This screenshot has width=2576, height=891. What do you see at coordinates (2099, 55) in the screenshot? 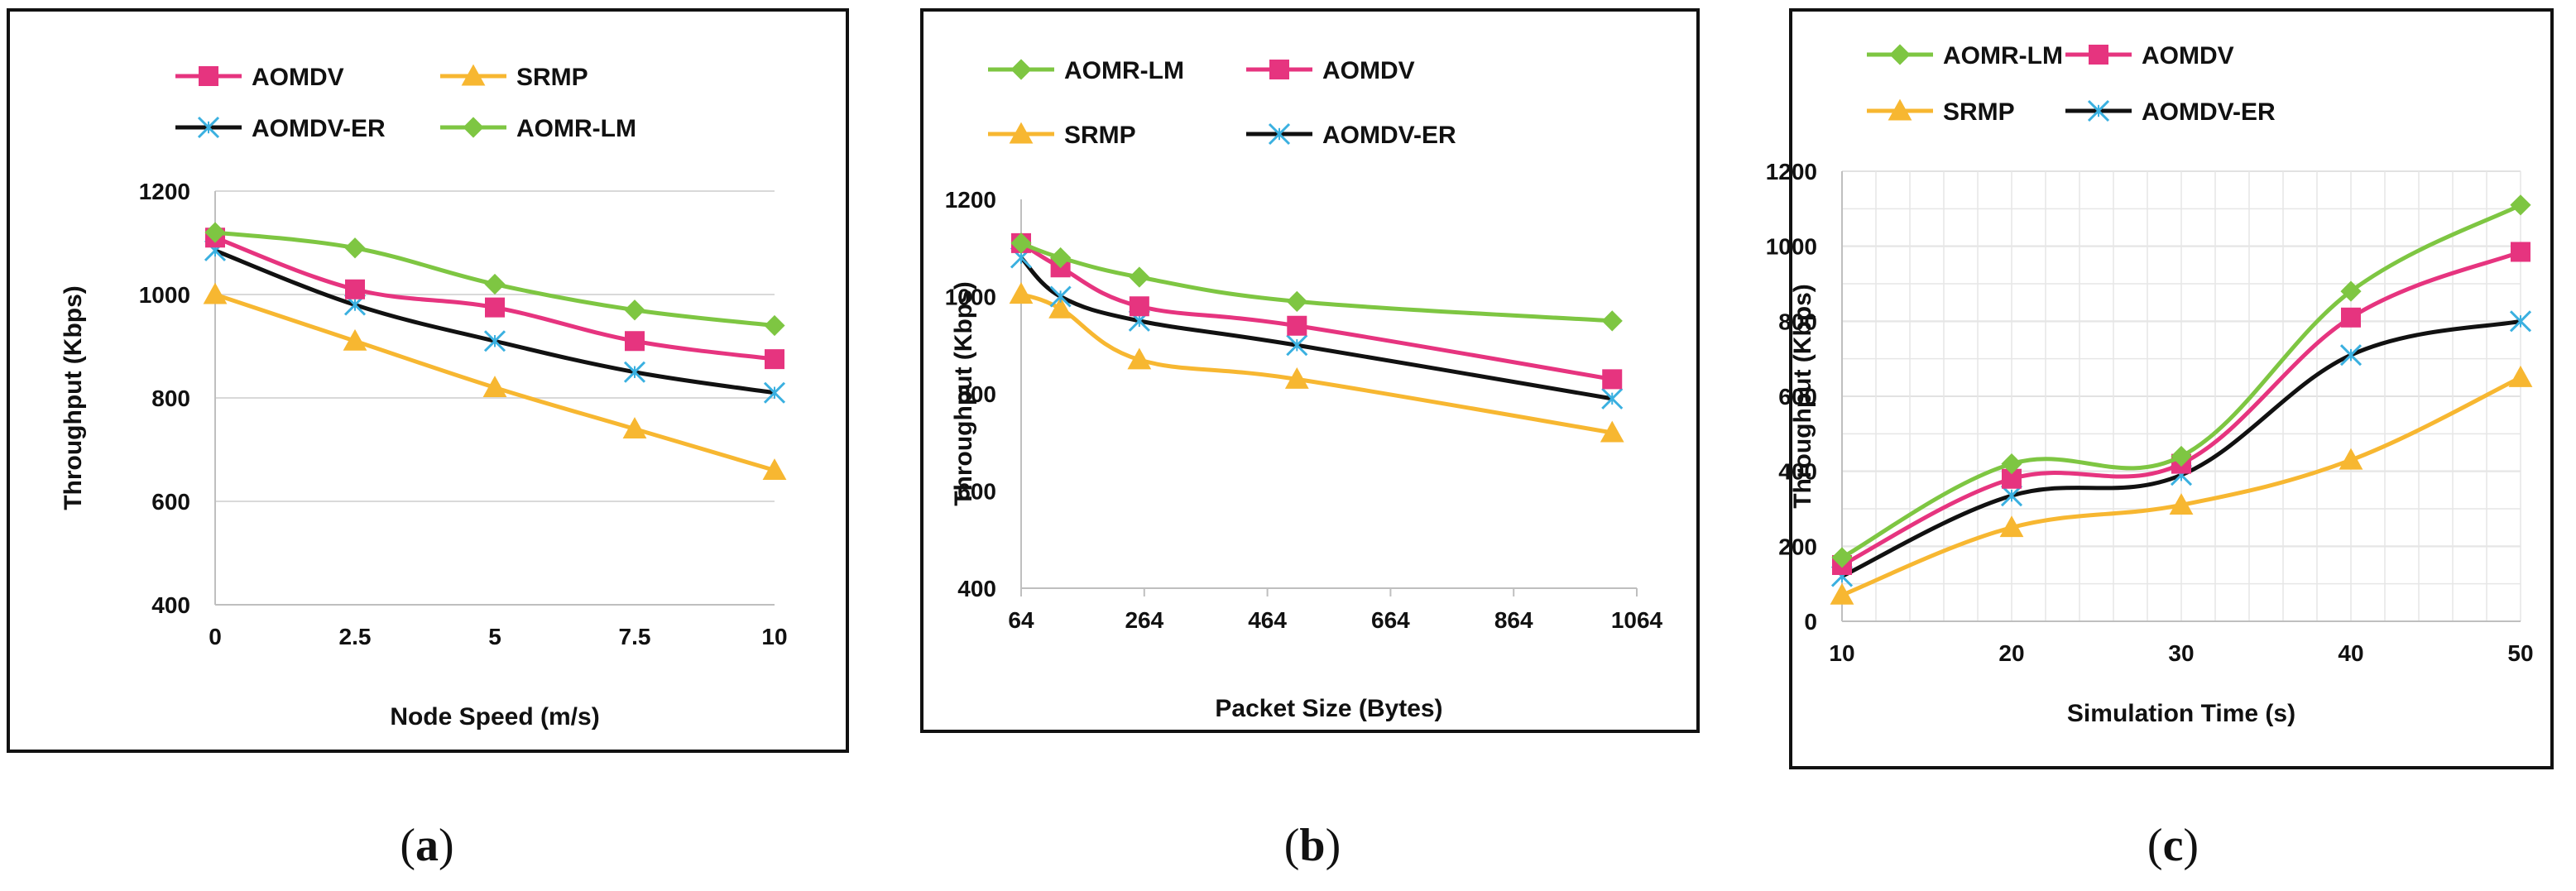
I see `chart-c-legend-marker-aomdv` at bounding box center [2099, 55].